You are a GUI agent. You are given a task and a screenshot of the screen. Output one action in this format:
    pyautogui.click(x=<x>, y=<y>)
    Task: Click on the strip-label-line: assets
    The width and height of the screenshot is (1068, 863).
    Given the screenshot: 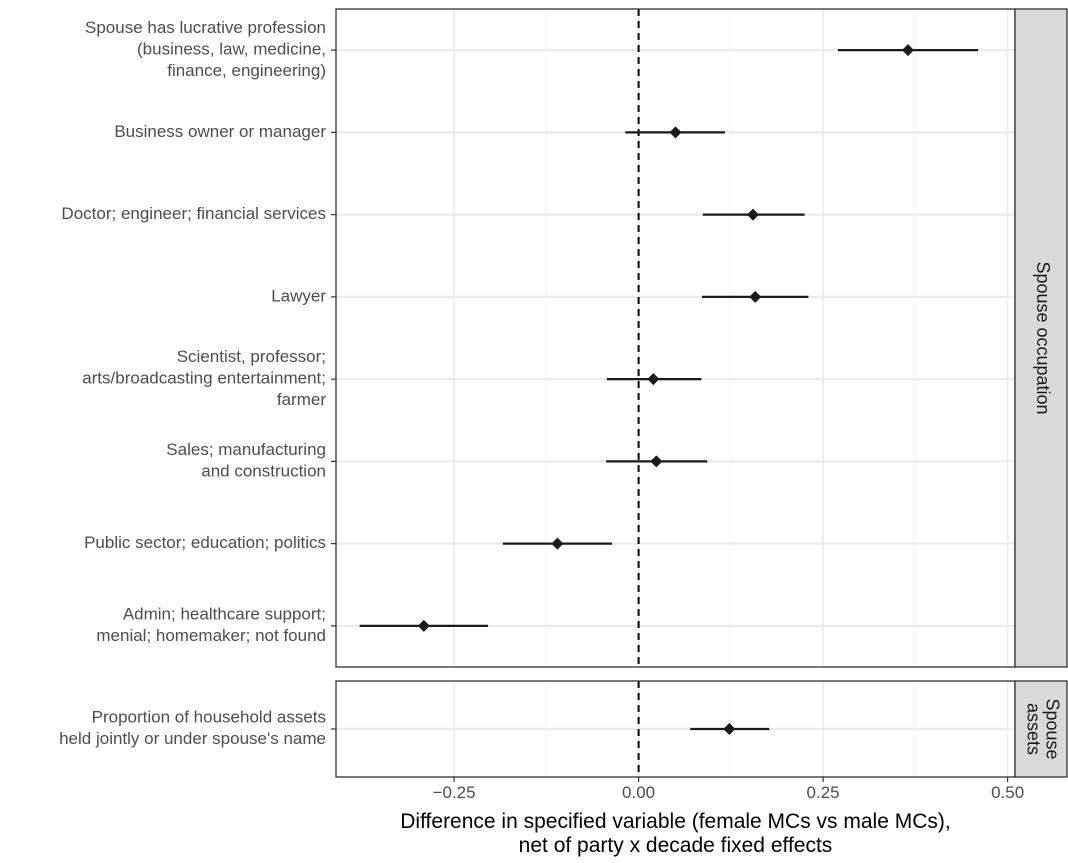 What is the action you would take?
    pyautogui.click(x=1033, y=729)
    